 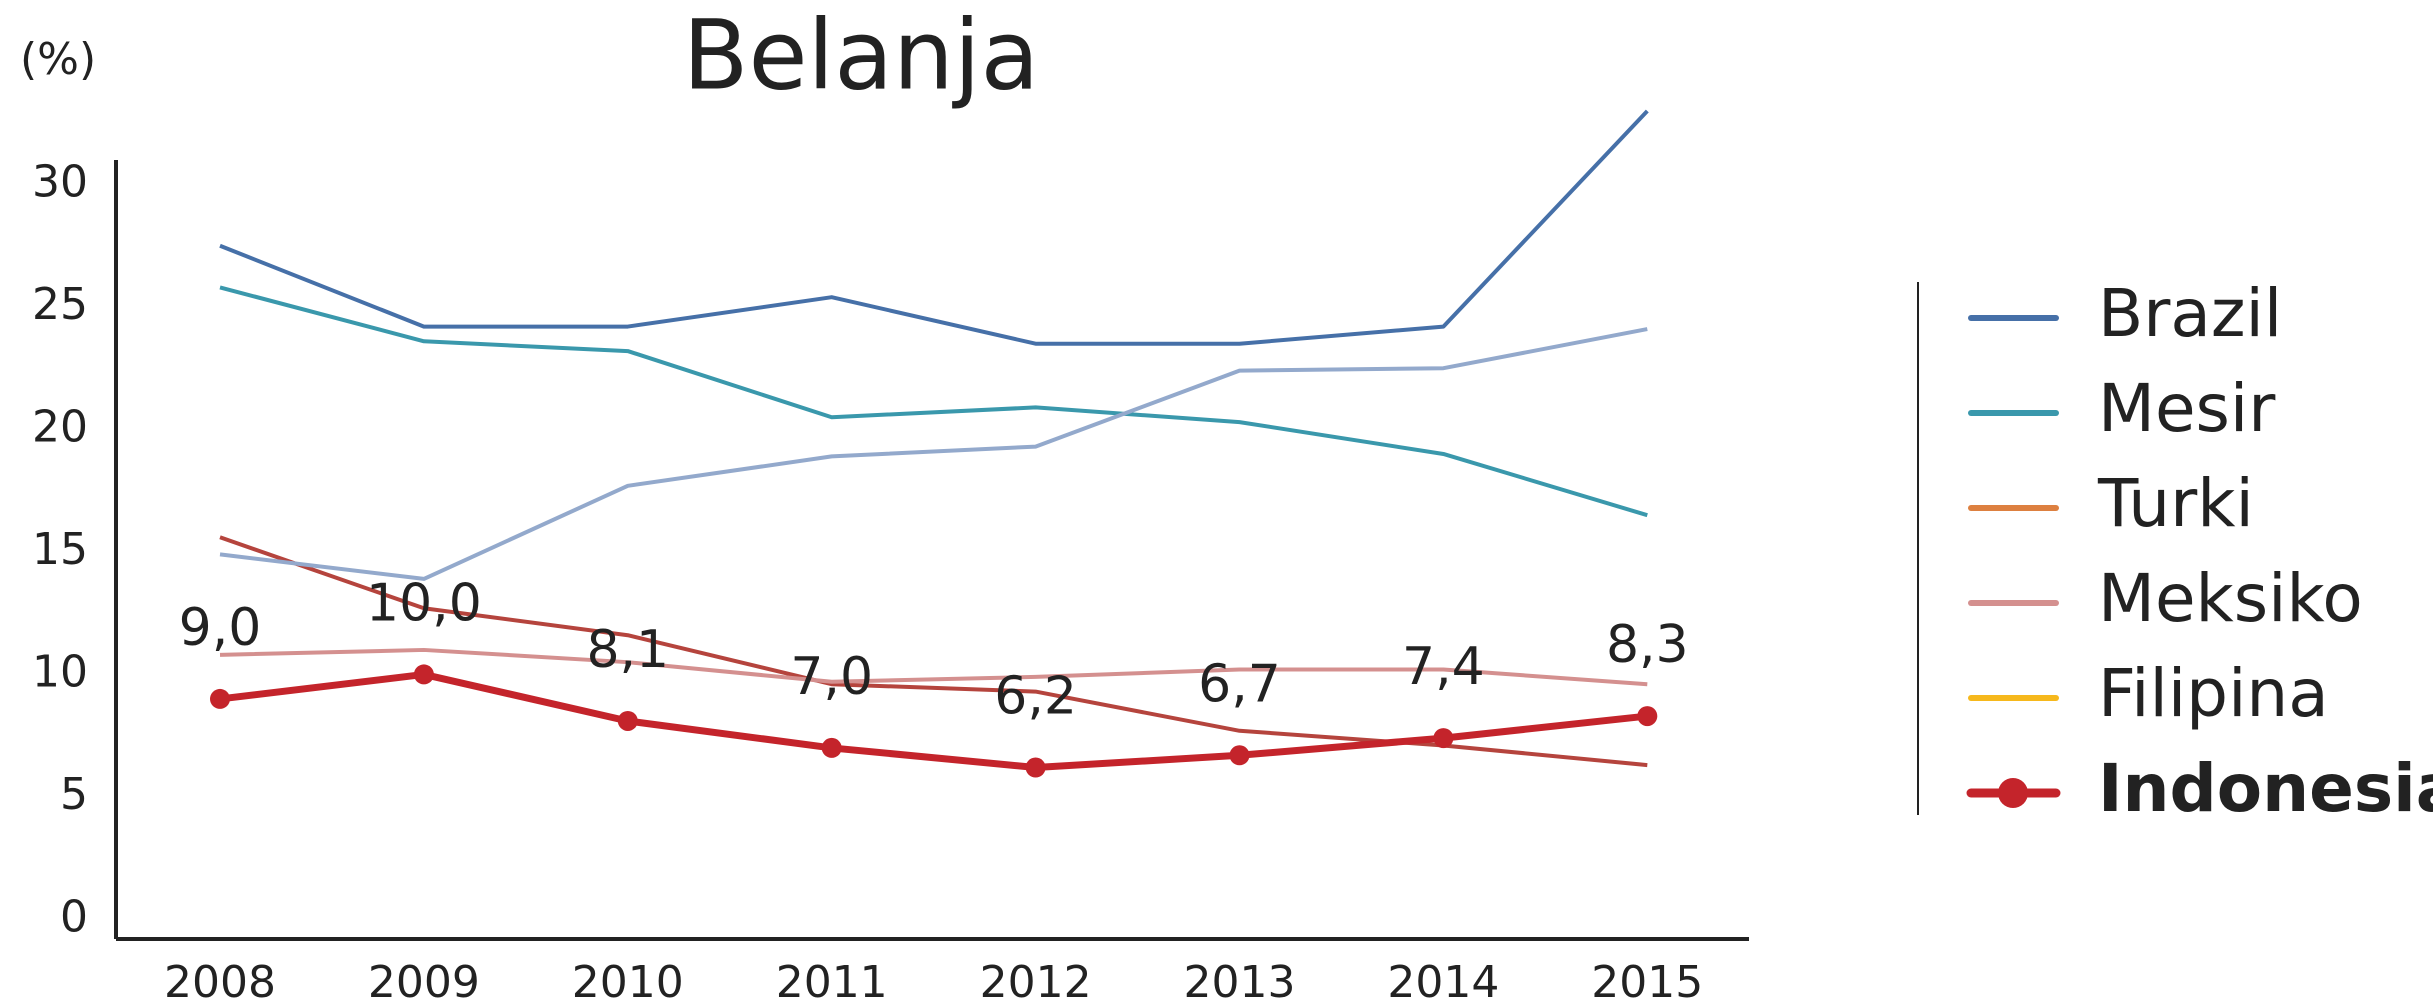 I want to click on x-tick-label: 2014, so click(x=1443, y=981).